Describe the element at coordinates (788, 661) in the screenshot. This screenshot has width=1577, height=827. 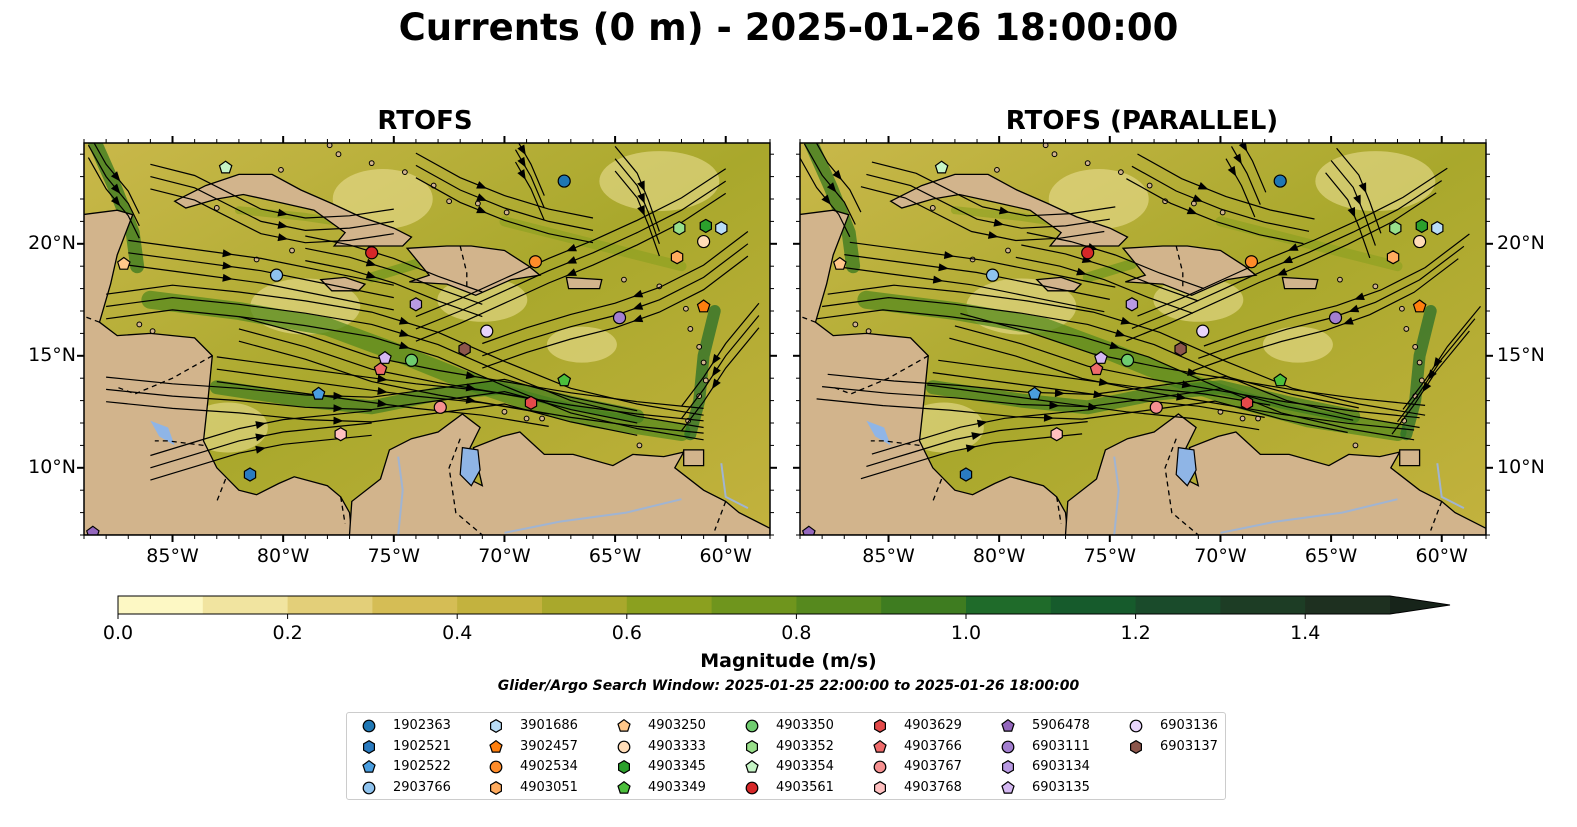
I see `colorbar-label: Magnitude (m/s)` at that location.